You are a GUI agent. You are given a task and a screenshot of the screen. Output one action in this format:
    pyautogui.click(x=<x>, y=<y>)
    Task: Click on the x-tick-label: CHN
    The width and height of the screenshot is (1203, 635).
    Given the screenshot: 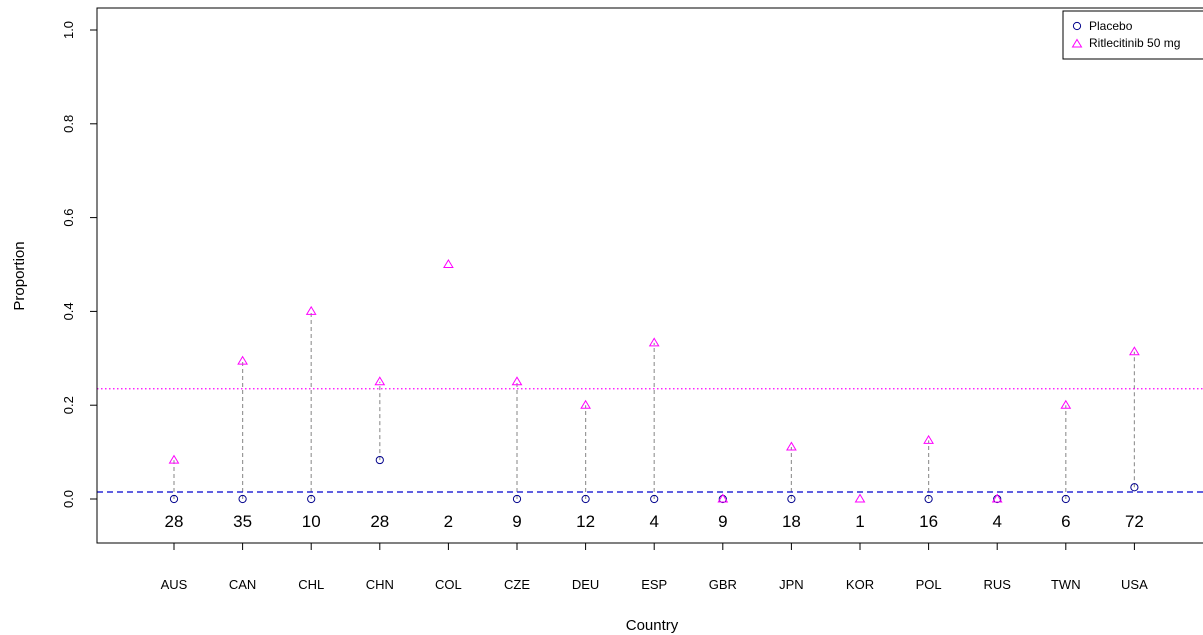 What is the action you would take?
    pyautogui.click(x=380, y=584)
    